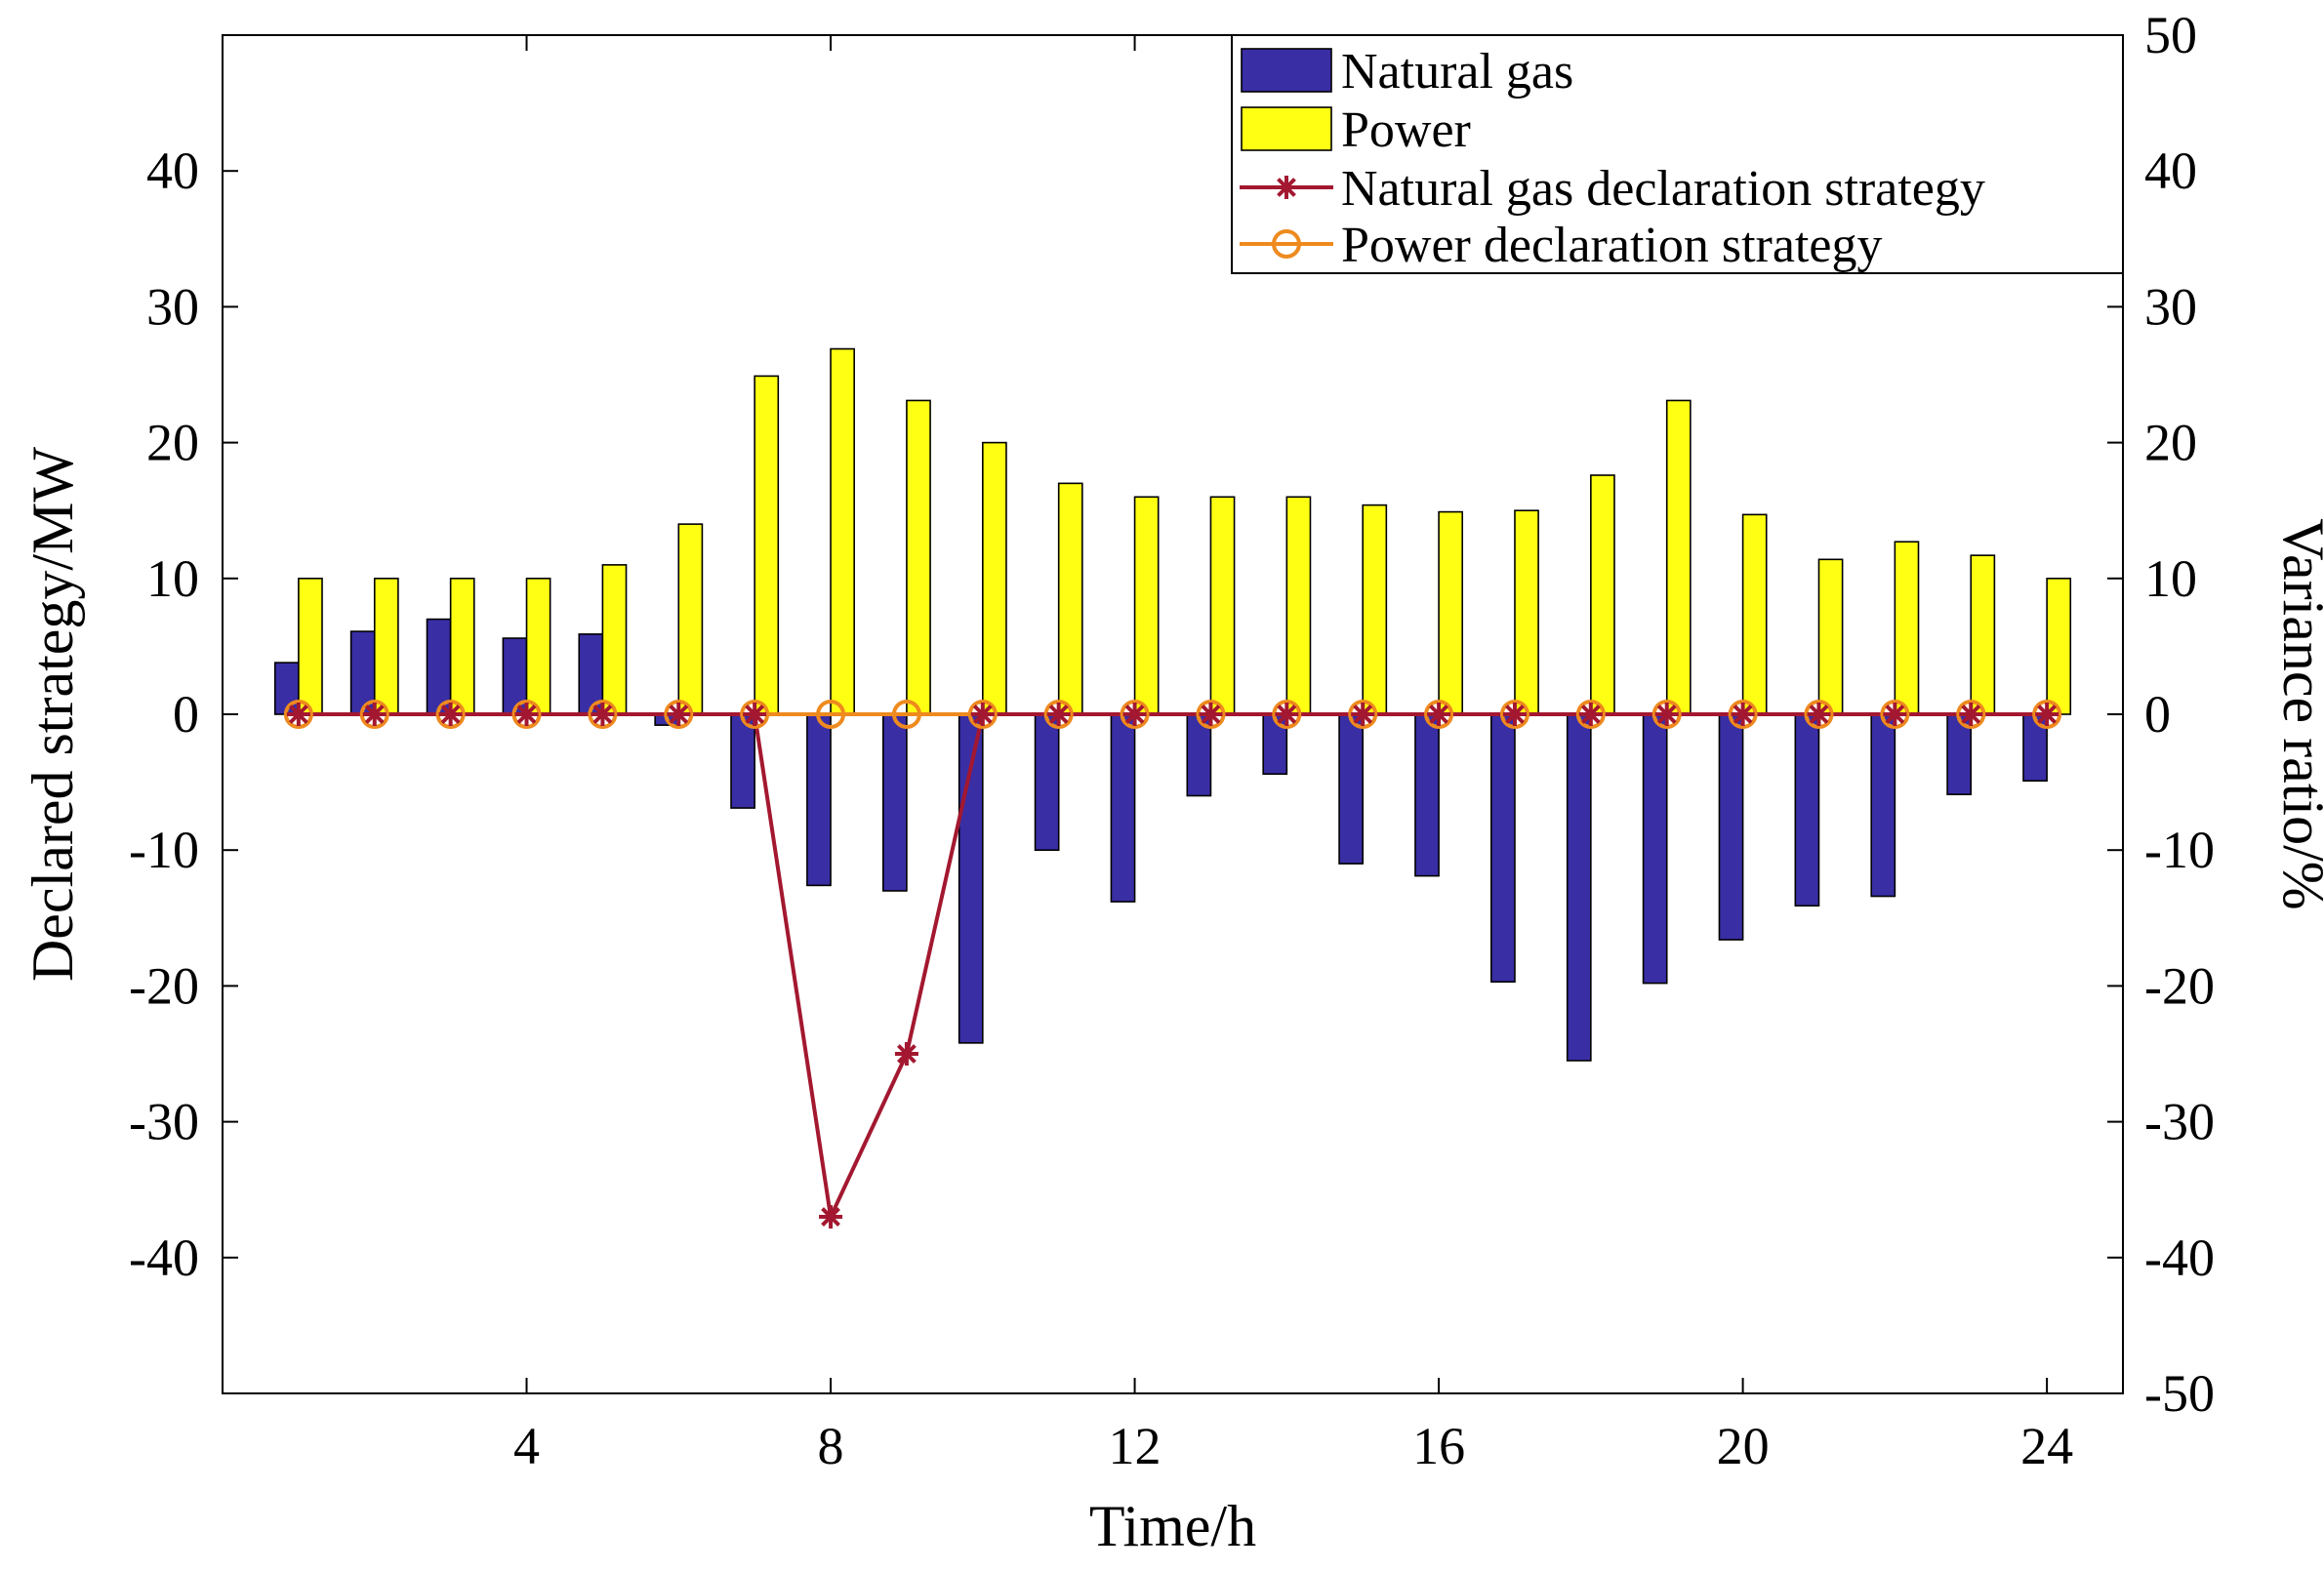 This screenshot has width=2324, height=1571. What do you see at coordinates (2179, 850) in the screenshot?
I see `y-right-tick-label--10: -10` at bounding box center [2179, 850].